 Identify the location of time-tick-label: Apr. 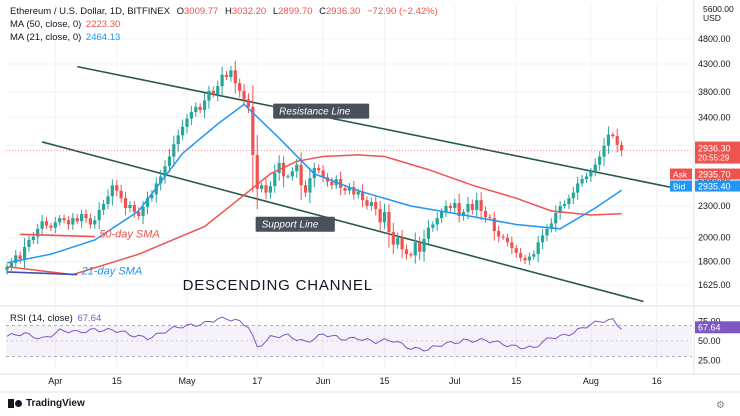
(55, 381).